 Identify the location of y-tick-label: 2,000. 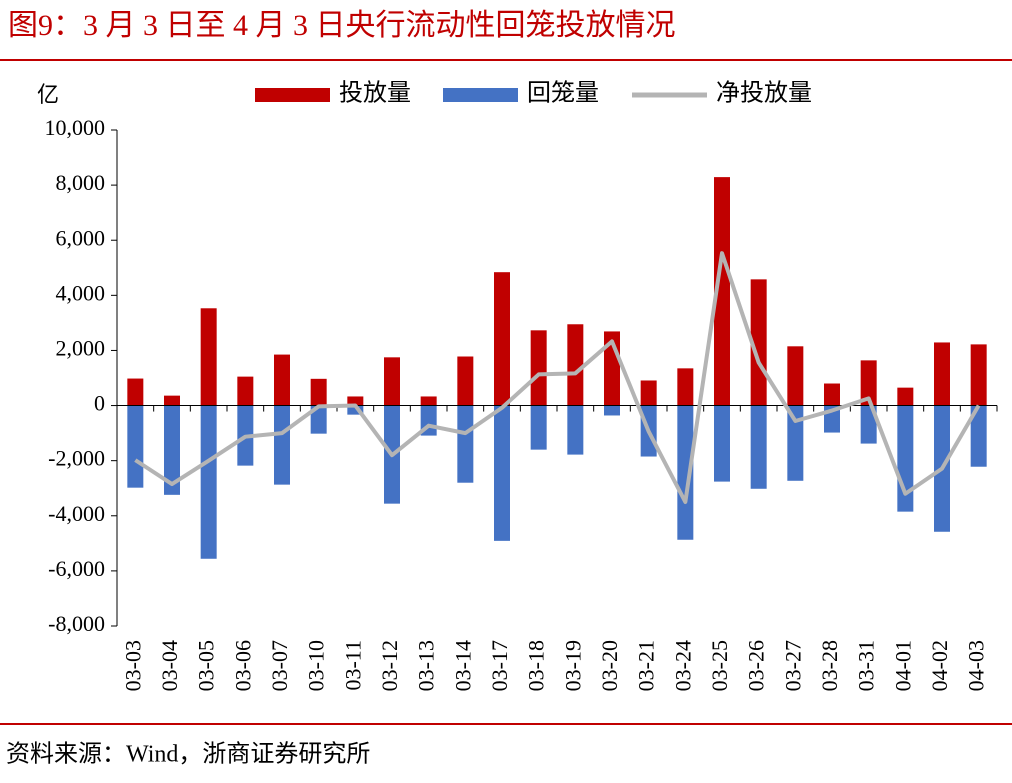
(81, 347).